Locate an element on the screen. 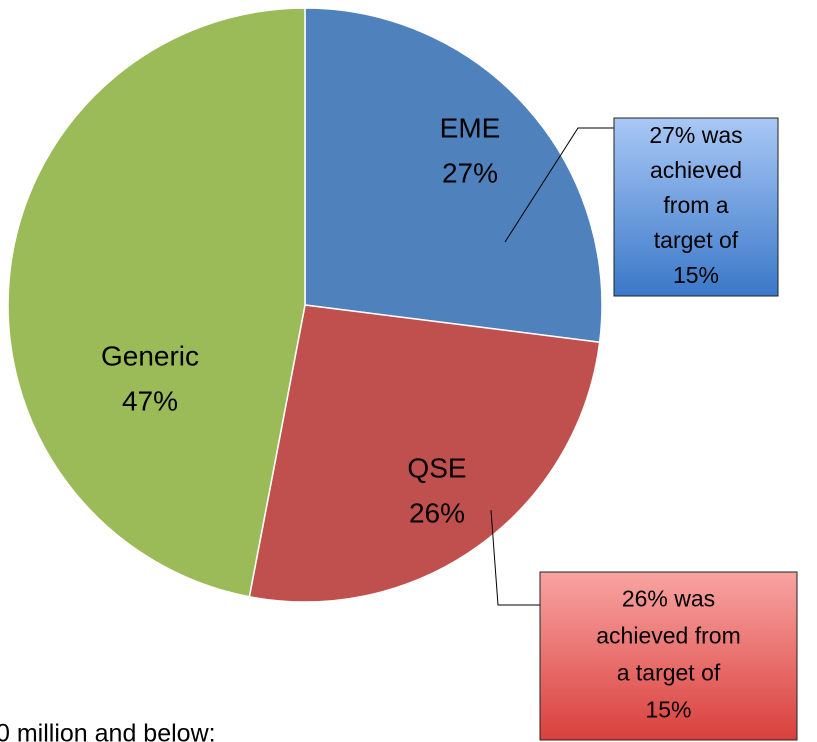 This screenshot has height=742, width=817. callout-text: 27% was is located at coordinates (695, 135).